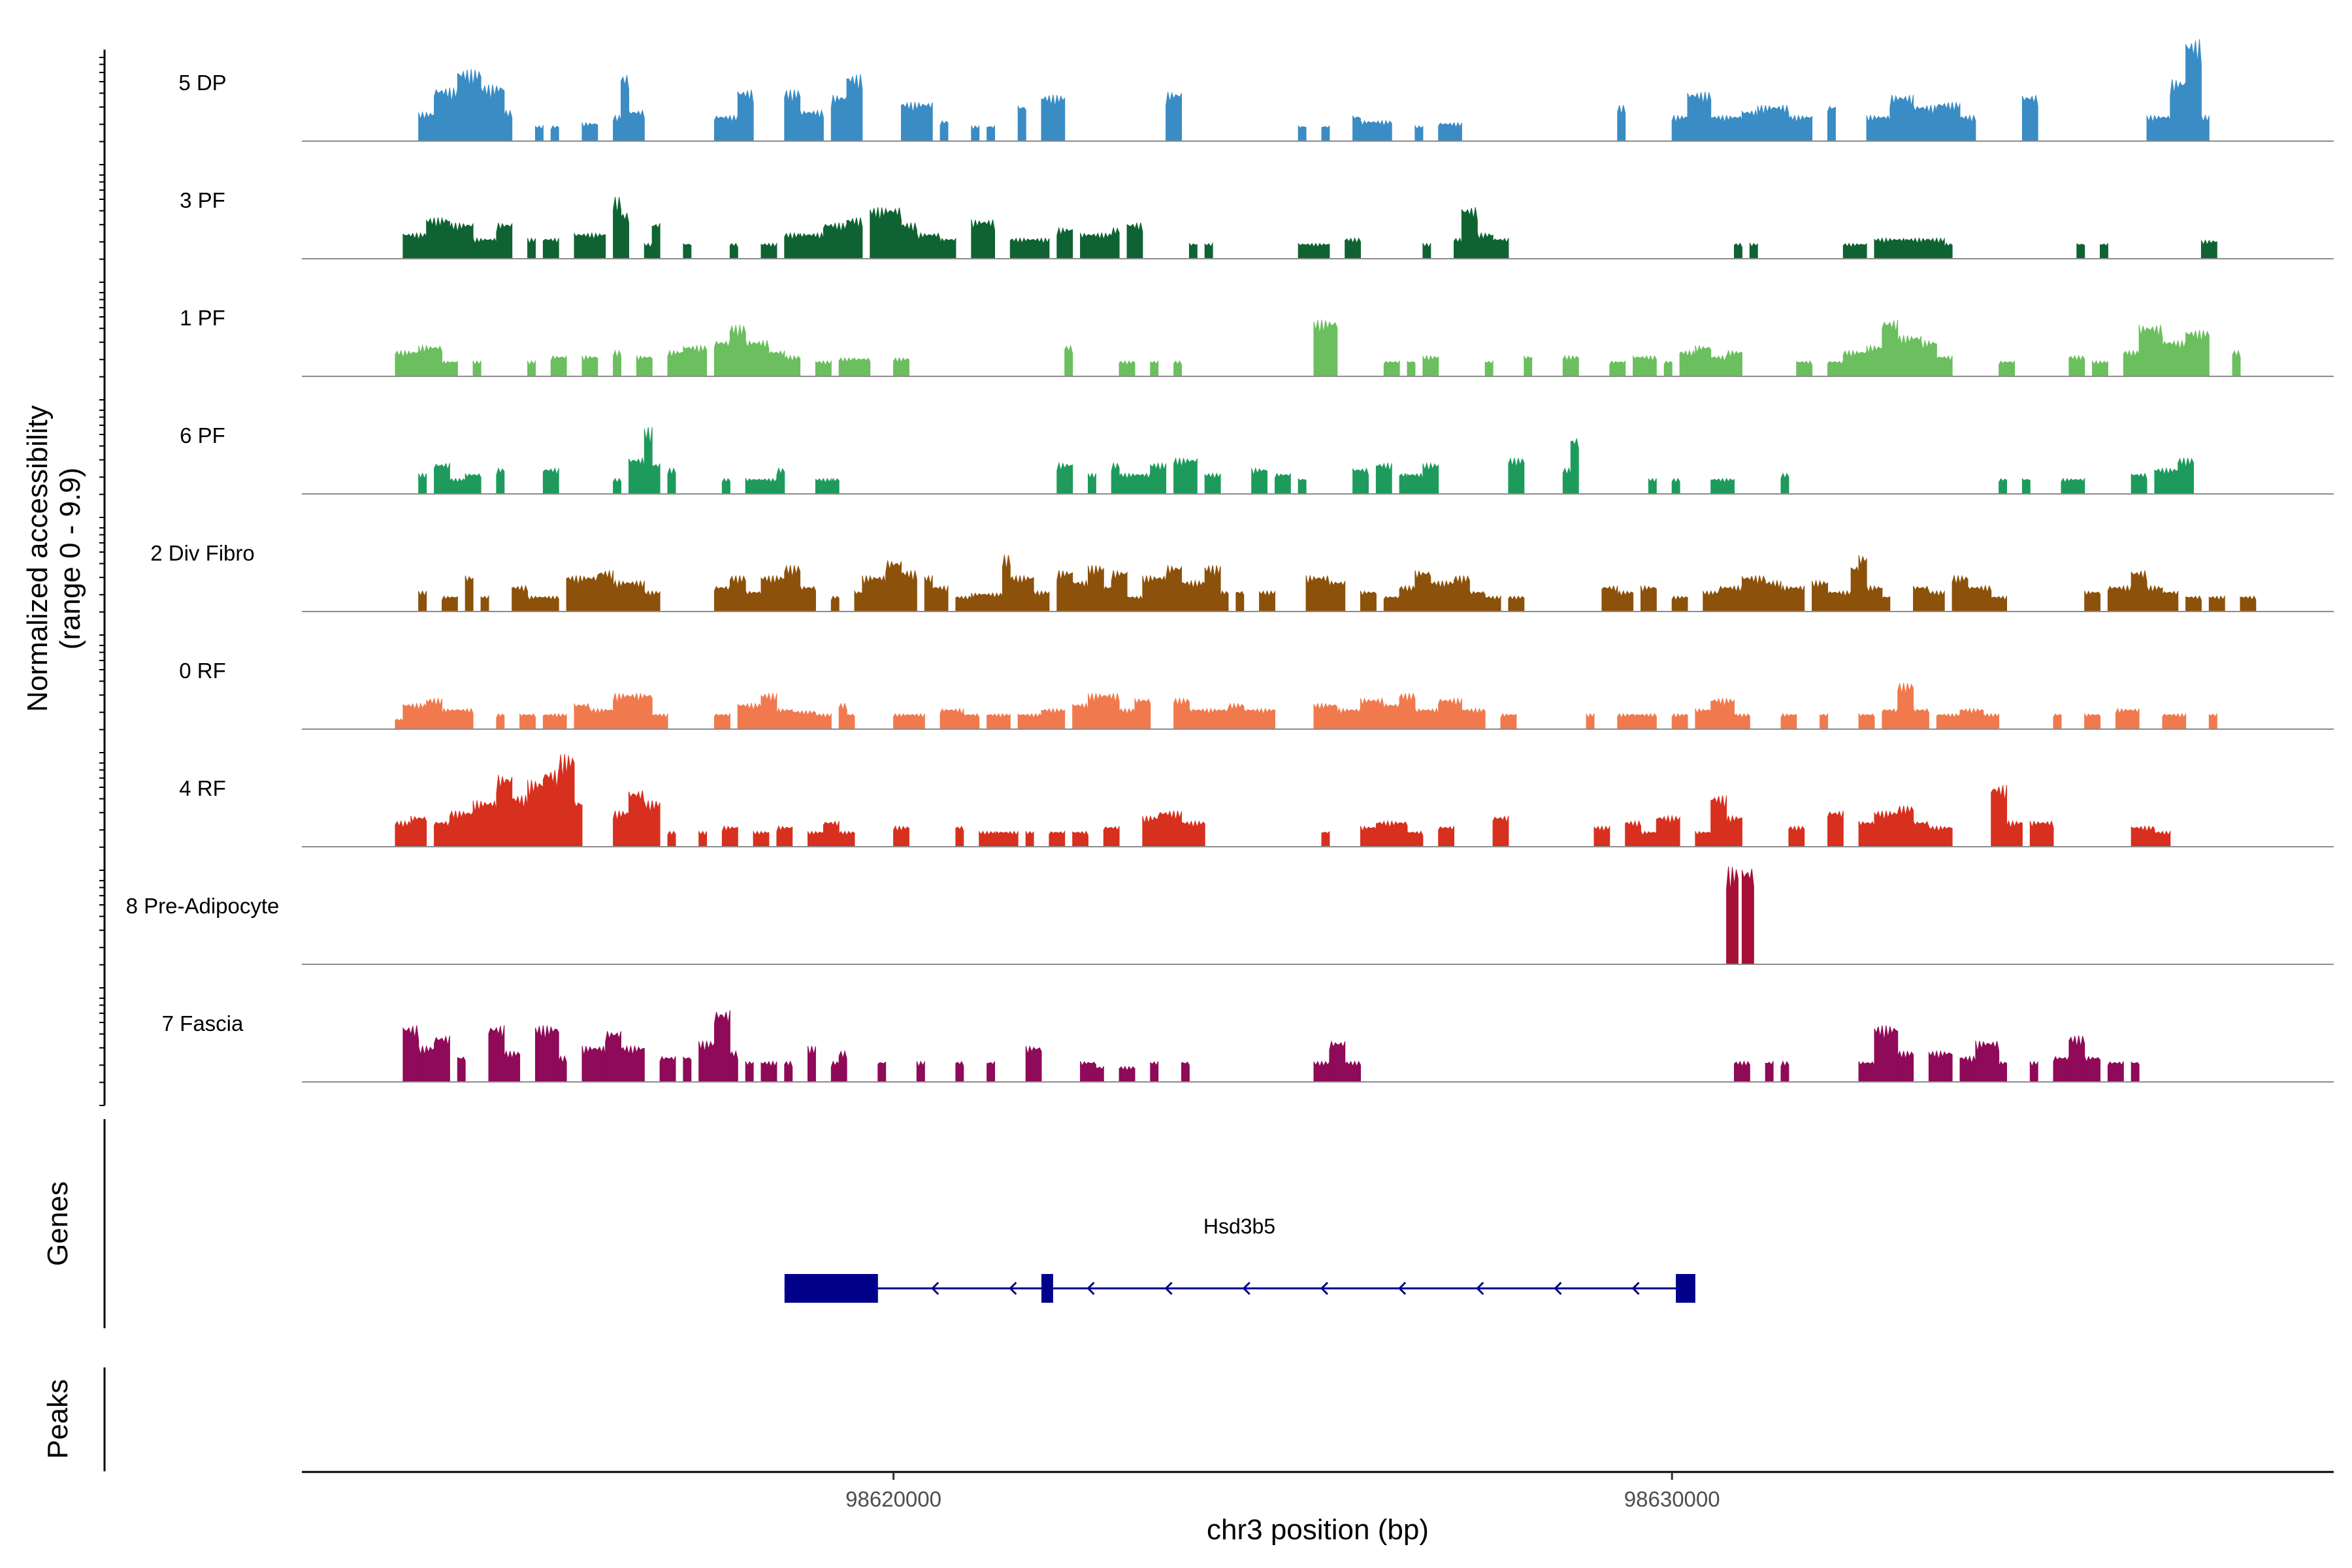 This screenshot has height=1568, width=2352. I want to click on track-3-pf: 3 PF, so click(1257, 223).